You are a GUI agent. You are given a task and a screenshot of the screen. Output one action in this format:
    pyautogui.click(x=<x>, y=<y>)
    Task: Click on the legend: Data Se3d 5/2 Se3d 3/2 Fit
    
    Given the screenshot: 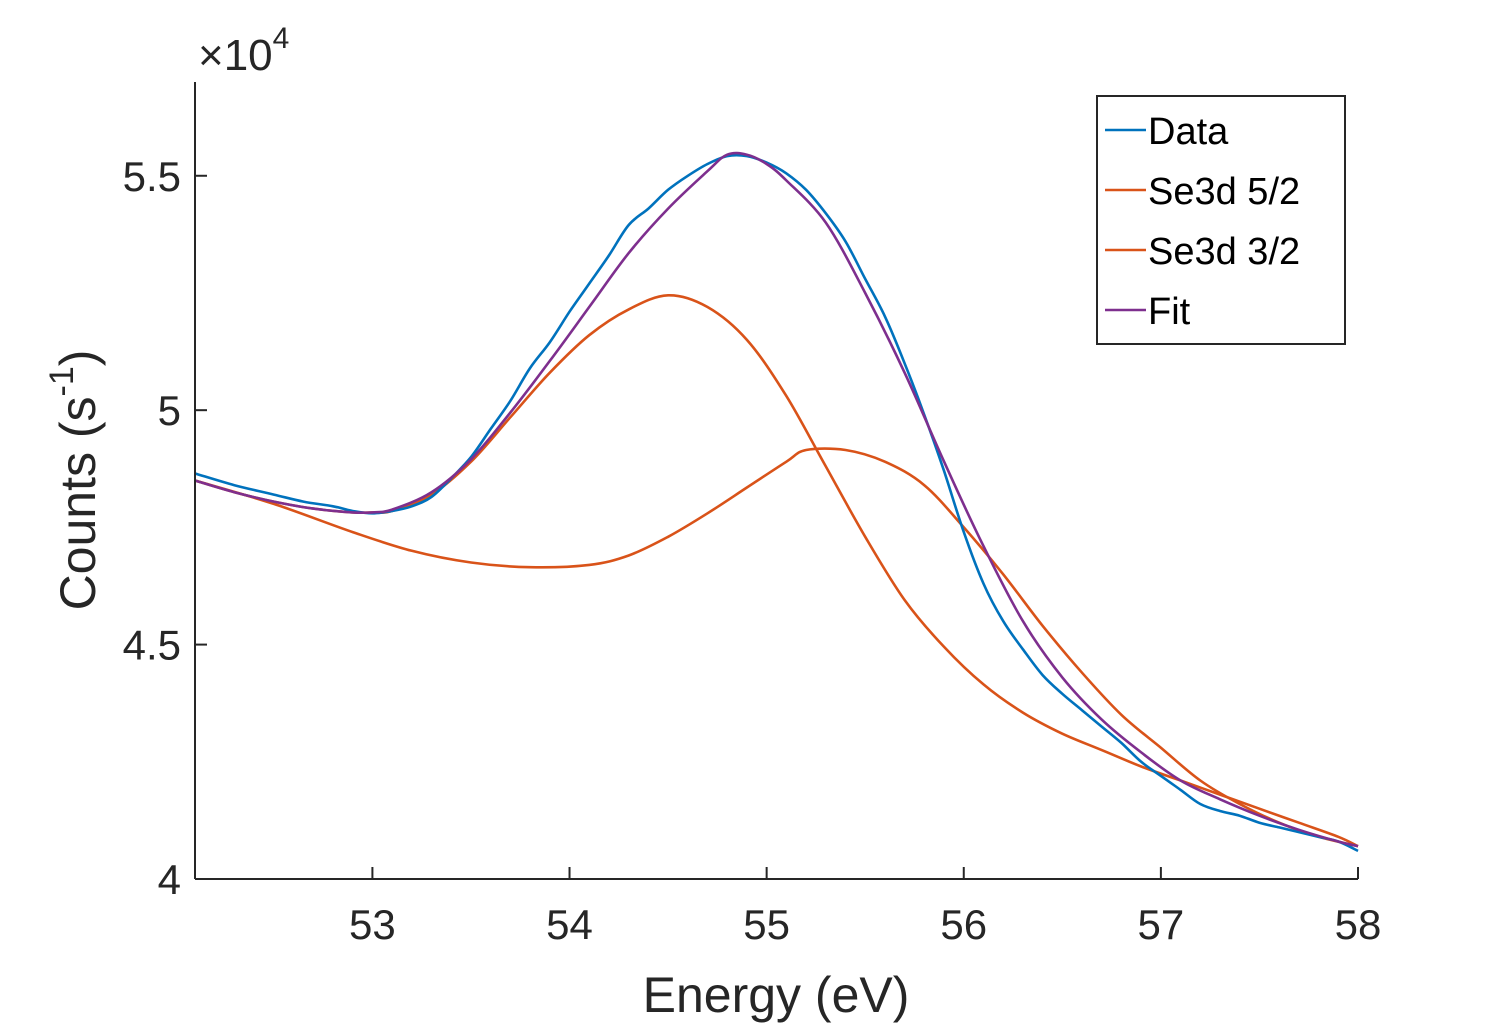 What is the action you would take?
    pyautogui.click(x=1221, y=220)
    